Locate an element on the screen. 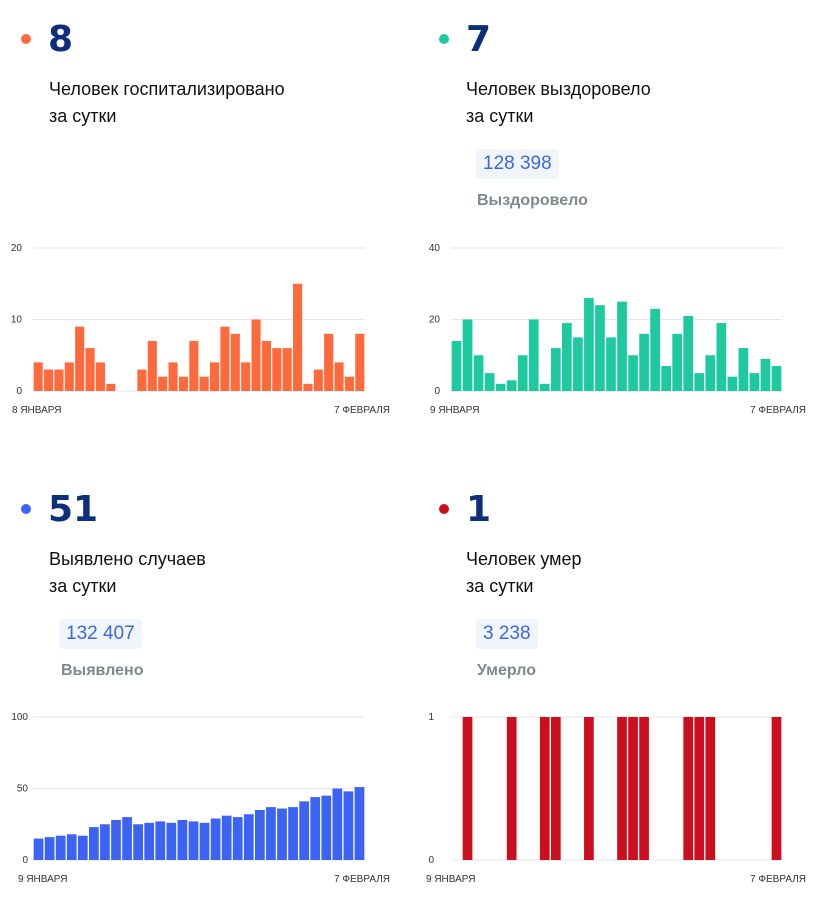 The width and height of the screenshot is (838, 906). deaths-total-value: 3 238 is located at coordinates (507, 634).